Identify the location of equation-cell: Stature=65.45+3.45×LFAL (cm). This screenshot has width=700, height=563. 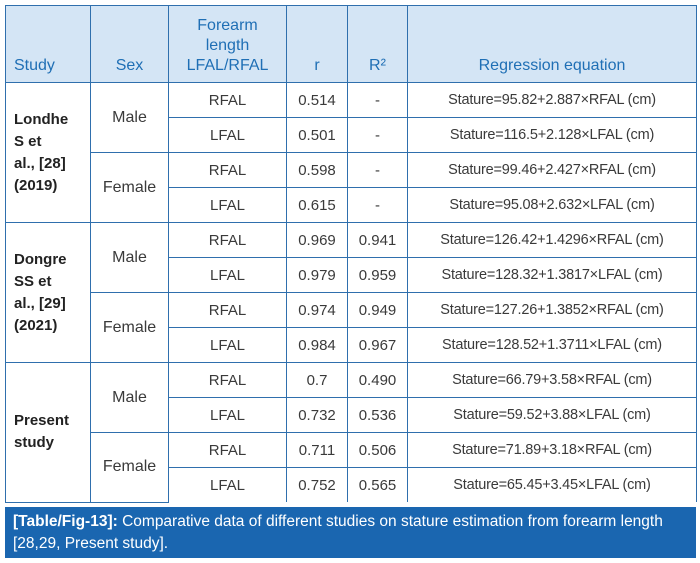
(552, 484).